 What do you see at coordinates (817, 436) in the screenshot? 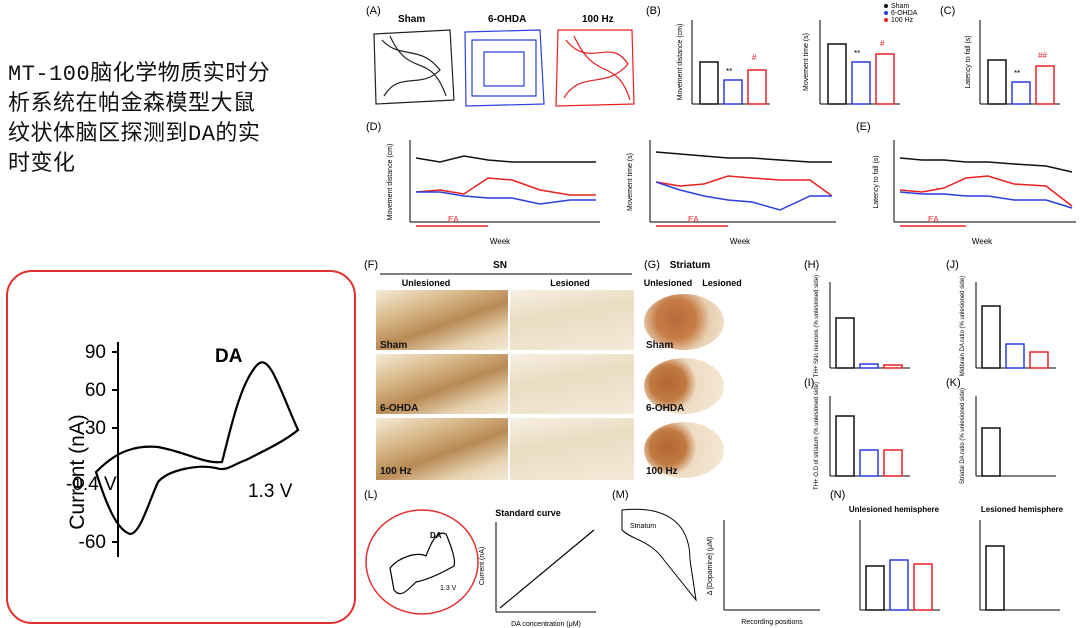
I see `axis-label: TH+ O.D of striatum (% unlesioned side)` at bounding box center [817, 436].